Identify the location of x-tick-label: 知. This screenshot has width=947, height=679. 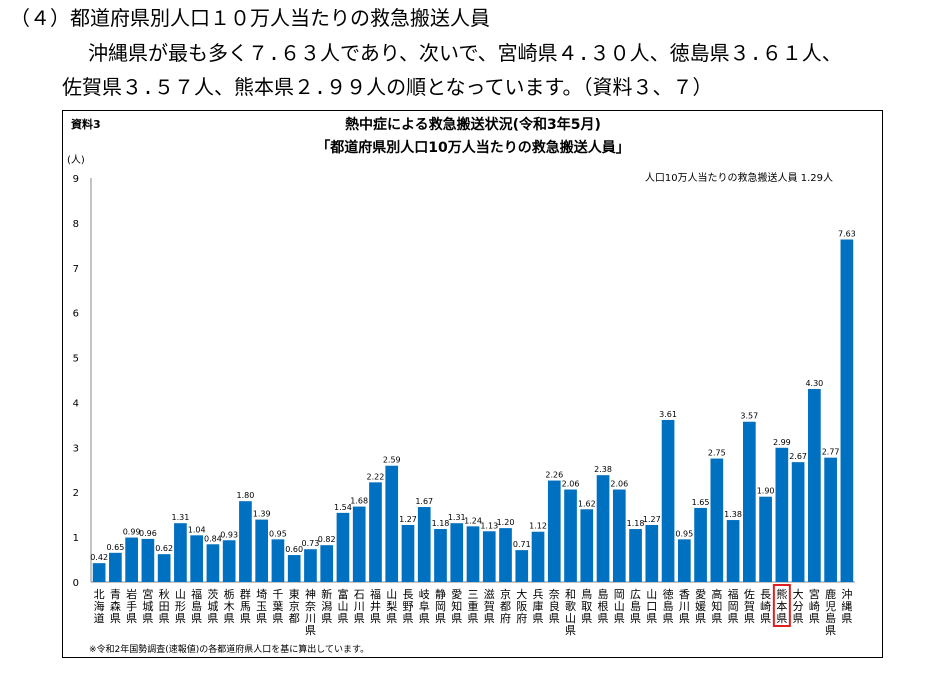
(456, 606).